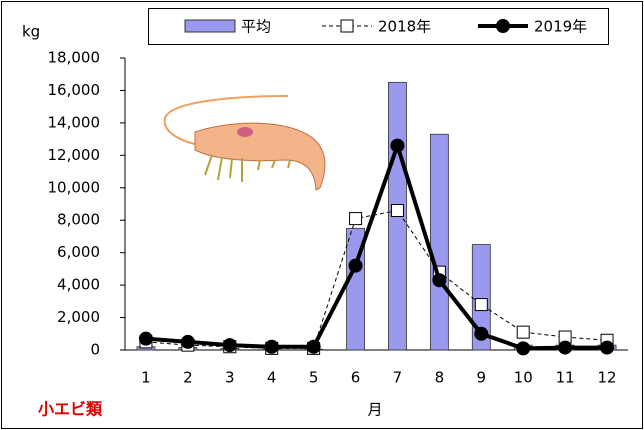 This screenshot has width=644, height=430. What do you see at coordinates (146, 378) in the screenshot?
I see `x-tick-label: 1` at bounding box center [146, 378].